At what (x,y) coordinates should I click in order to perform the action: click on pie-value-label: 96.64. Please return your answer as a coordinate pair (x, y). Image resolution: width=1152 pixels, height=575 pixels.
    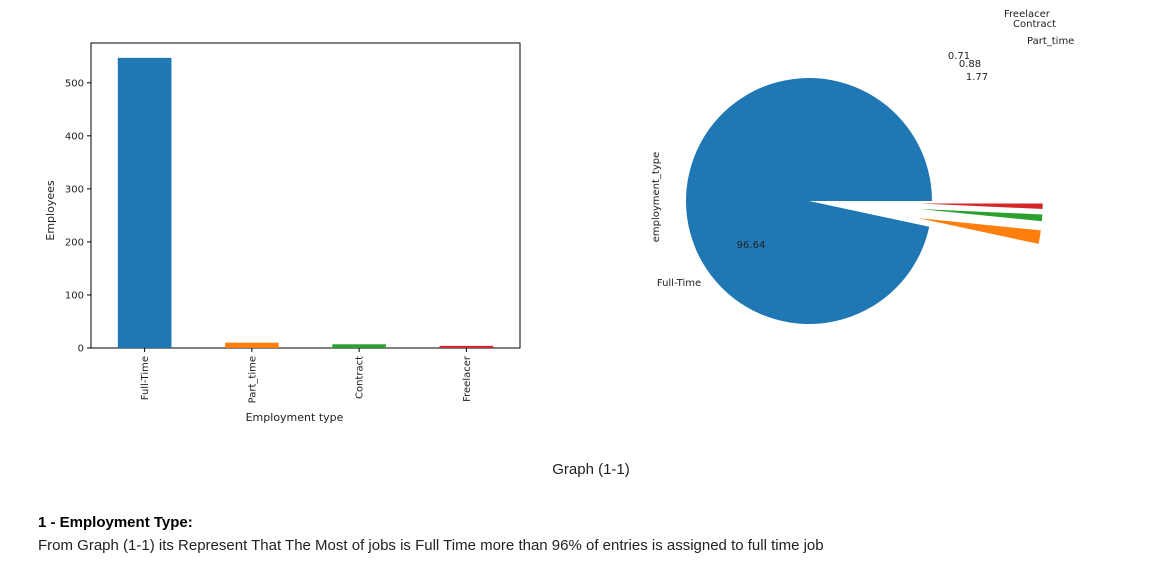
    Looking at the image, I should click on (751, 245).